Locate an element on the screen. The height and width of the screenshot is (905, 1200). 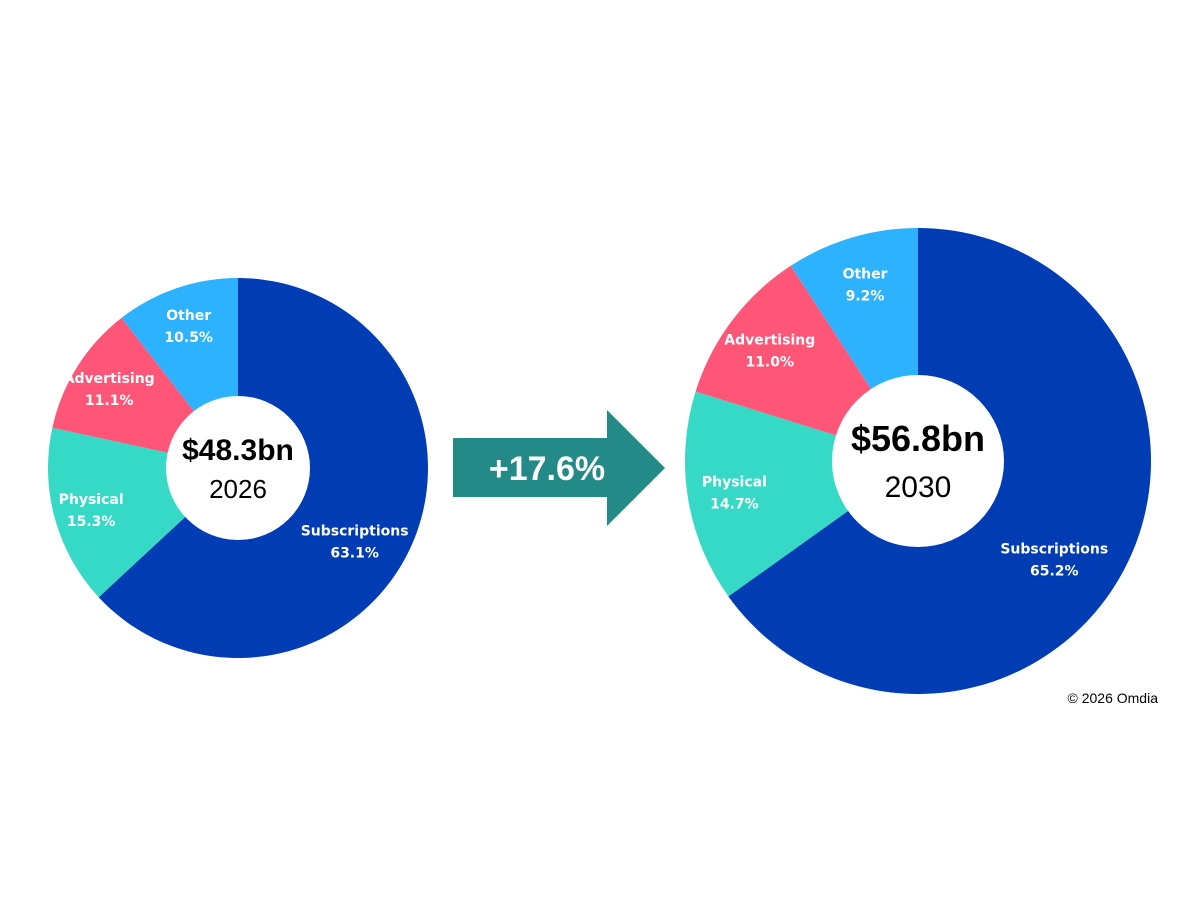
growth-arrow-shape is located at coordinates (559, 468).